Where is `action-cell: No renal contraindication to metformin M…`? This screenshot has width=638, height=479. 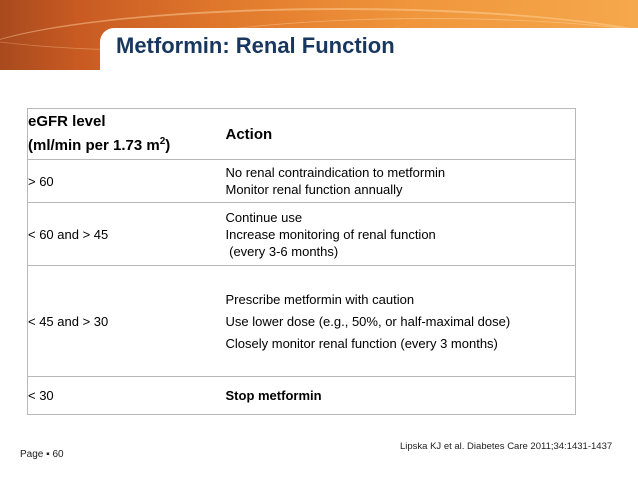
action-cell: No renal contraindication to metformin M… is located at coordinates (400, 181).